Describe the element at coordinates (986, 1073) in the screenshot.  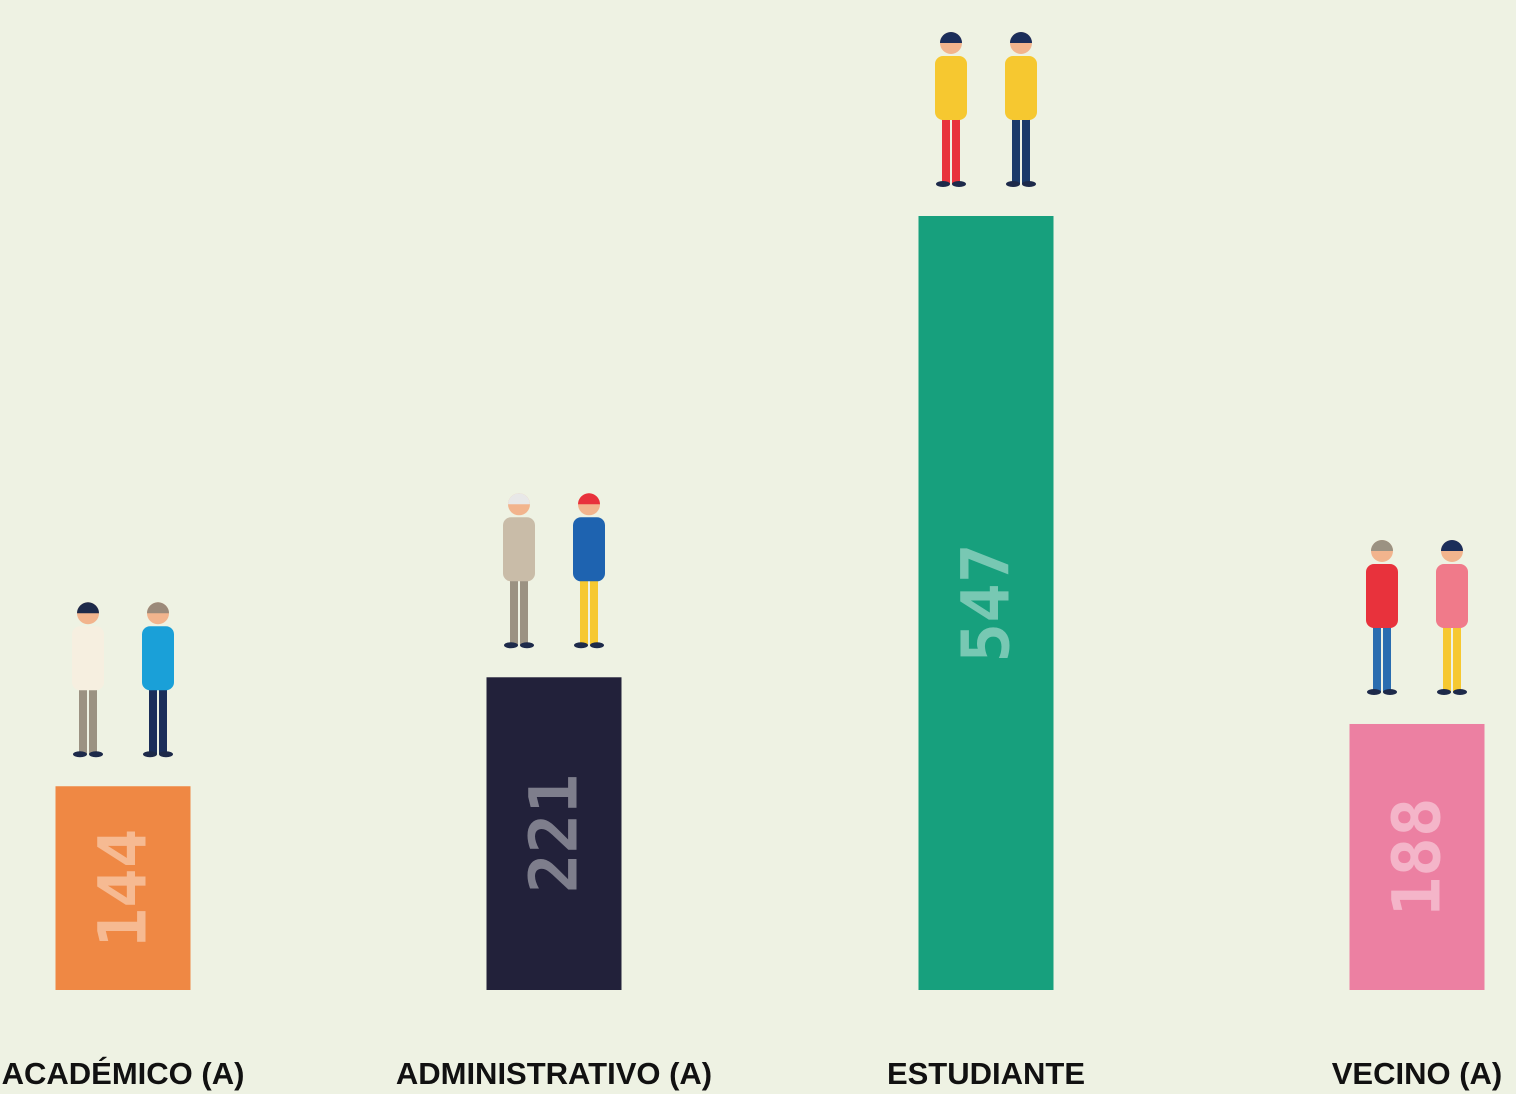
I see `category-label: ESTUDIANTE` at that location.